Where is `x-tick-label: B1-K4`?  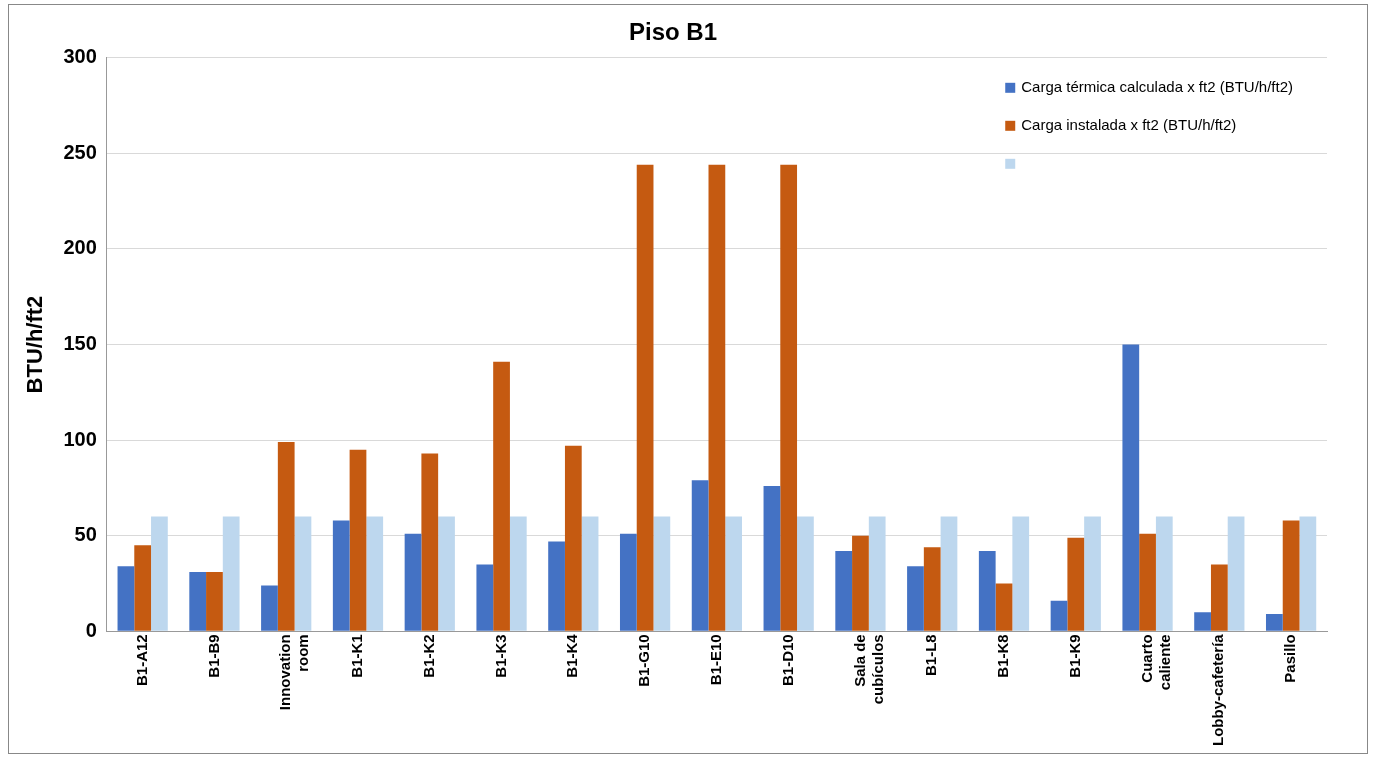 x-tick-label: B1-K4 is located at coordinates (572, 655).